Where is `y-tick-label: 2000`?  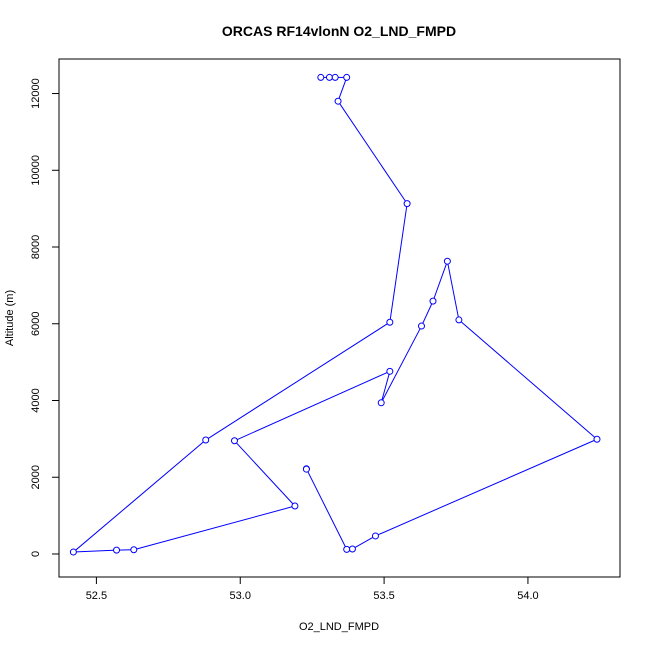 y-tick-label: 2000 is located at coordinates (36, 477).